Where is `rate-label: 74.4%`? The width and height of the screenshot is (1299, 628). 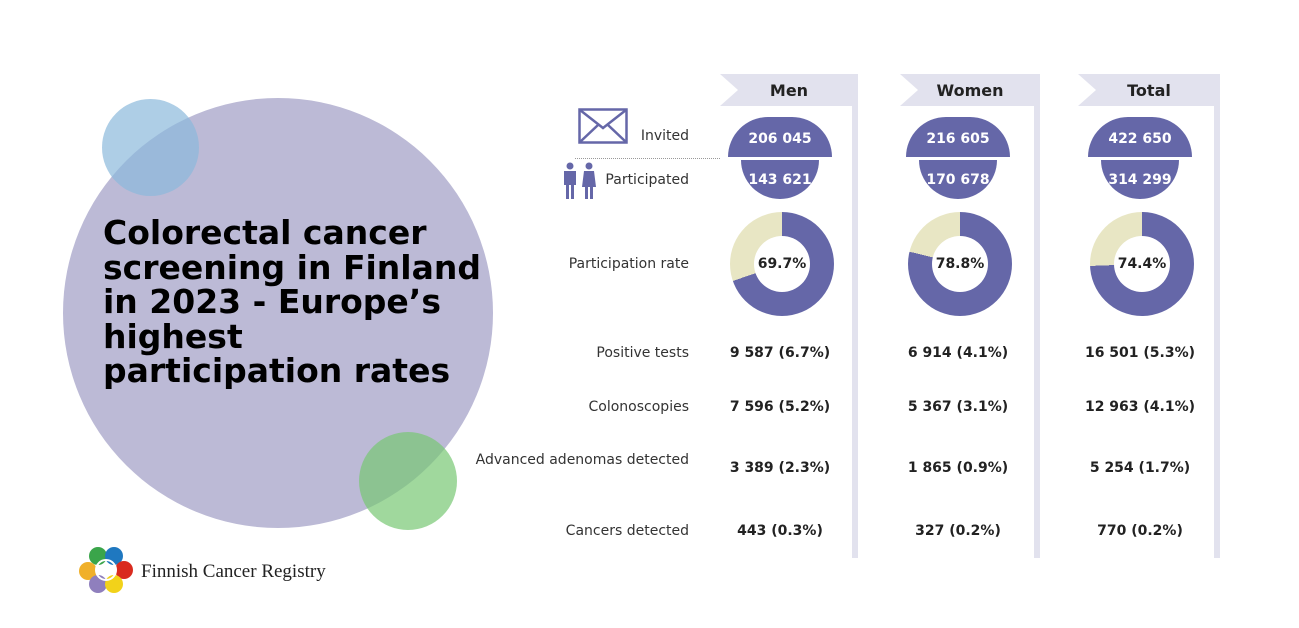 rate-label: 74.4% is located at coordinates (1142, 264).